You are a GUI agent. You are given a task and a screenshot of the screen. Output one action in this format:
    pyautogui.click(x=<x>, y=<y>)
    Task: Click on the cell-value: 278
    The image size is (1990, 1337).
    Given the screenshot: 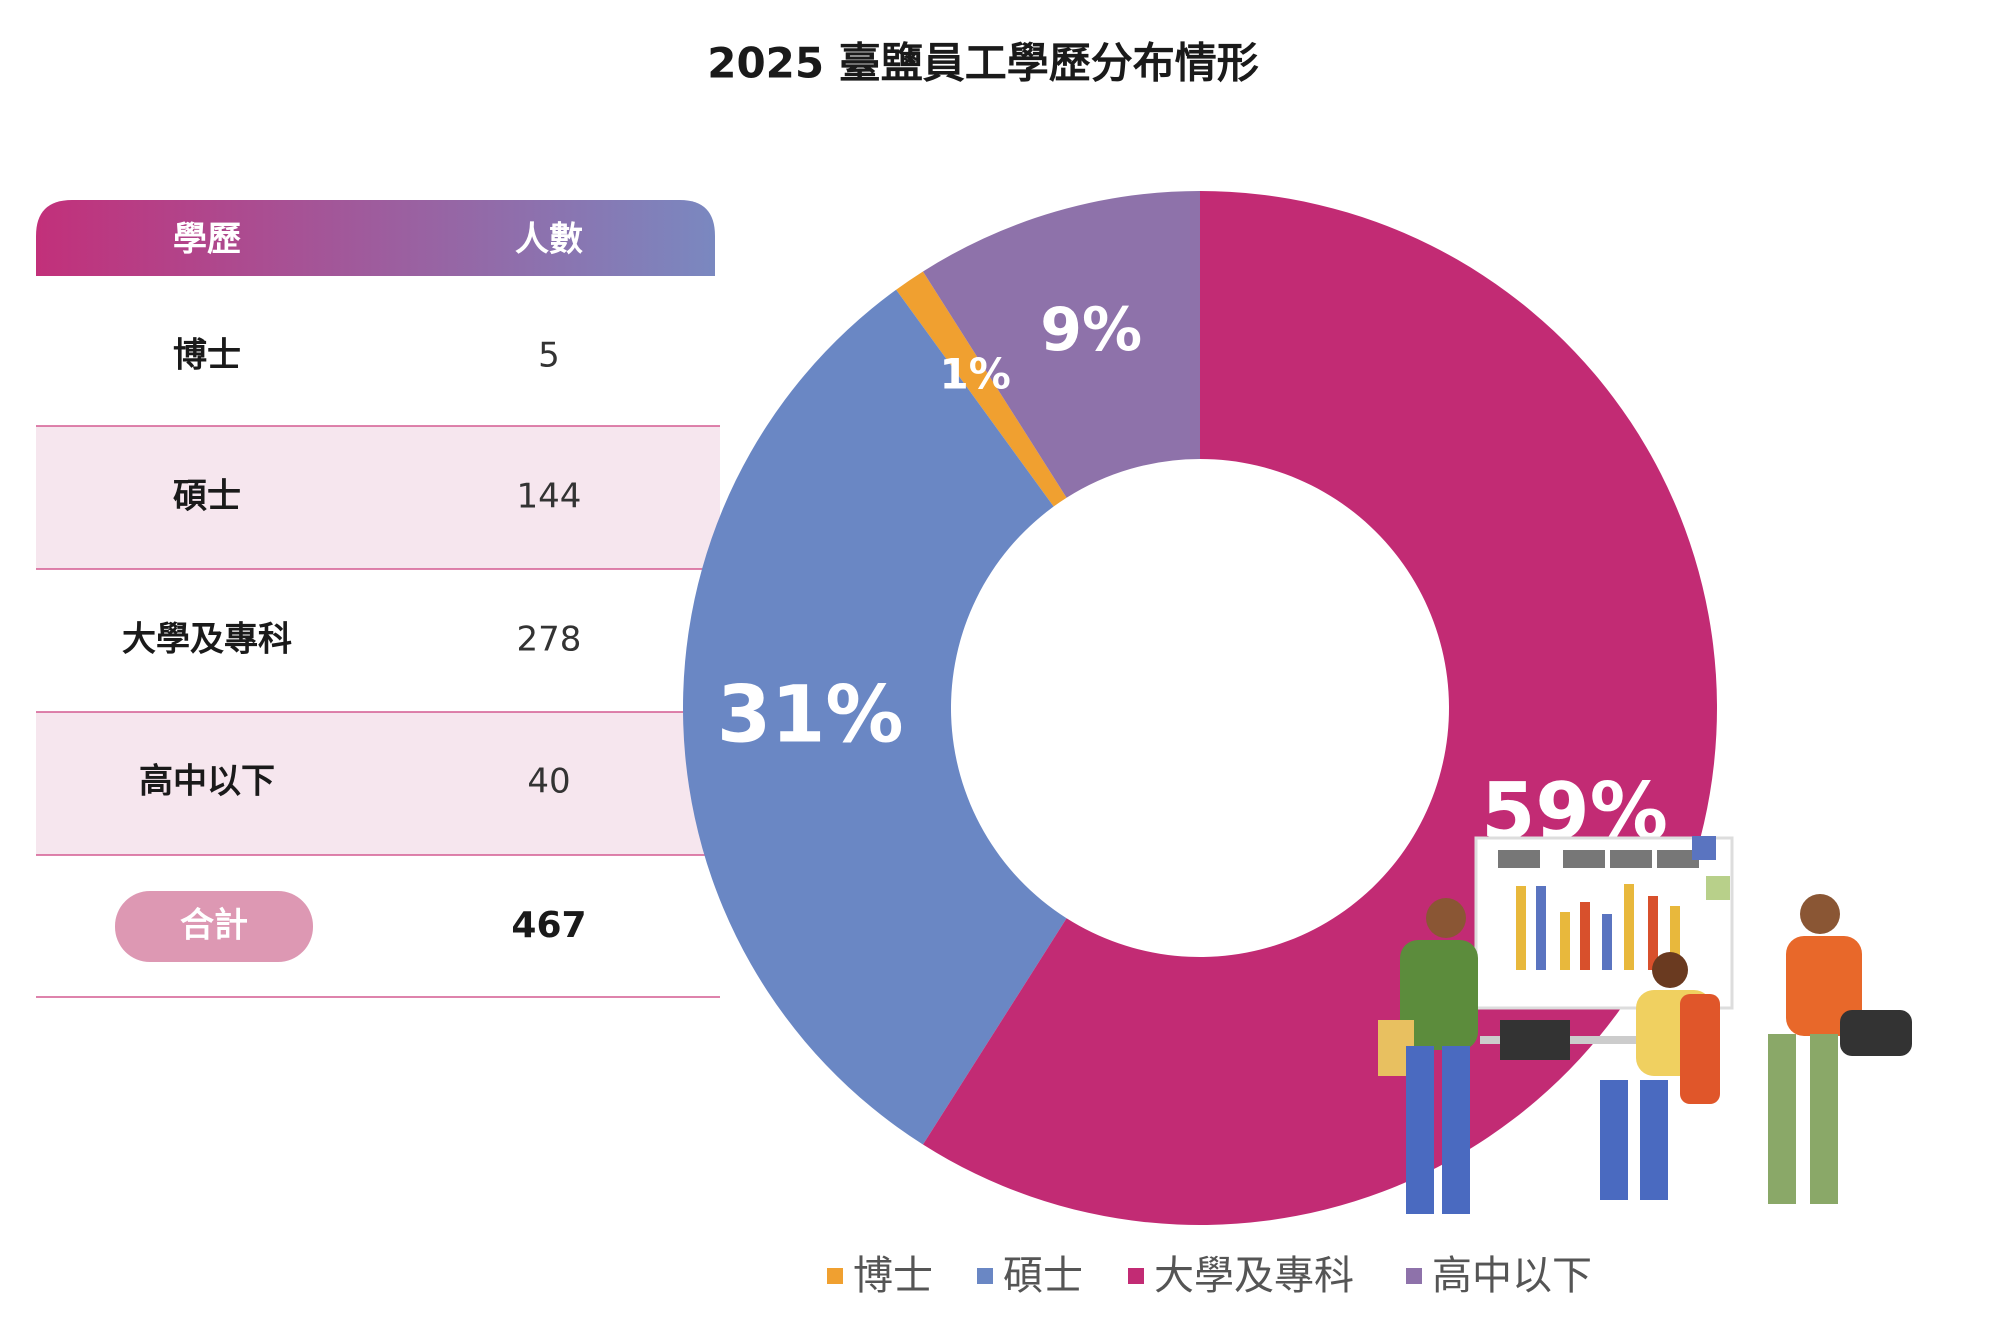 What is the action you would take?
    pyautogui.click(x=549, y=640)
    